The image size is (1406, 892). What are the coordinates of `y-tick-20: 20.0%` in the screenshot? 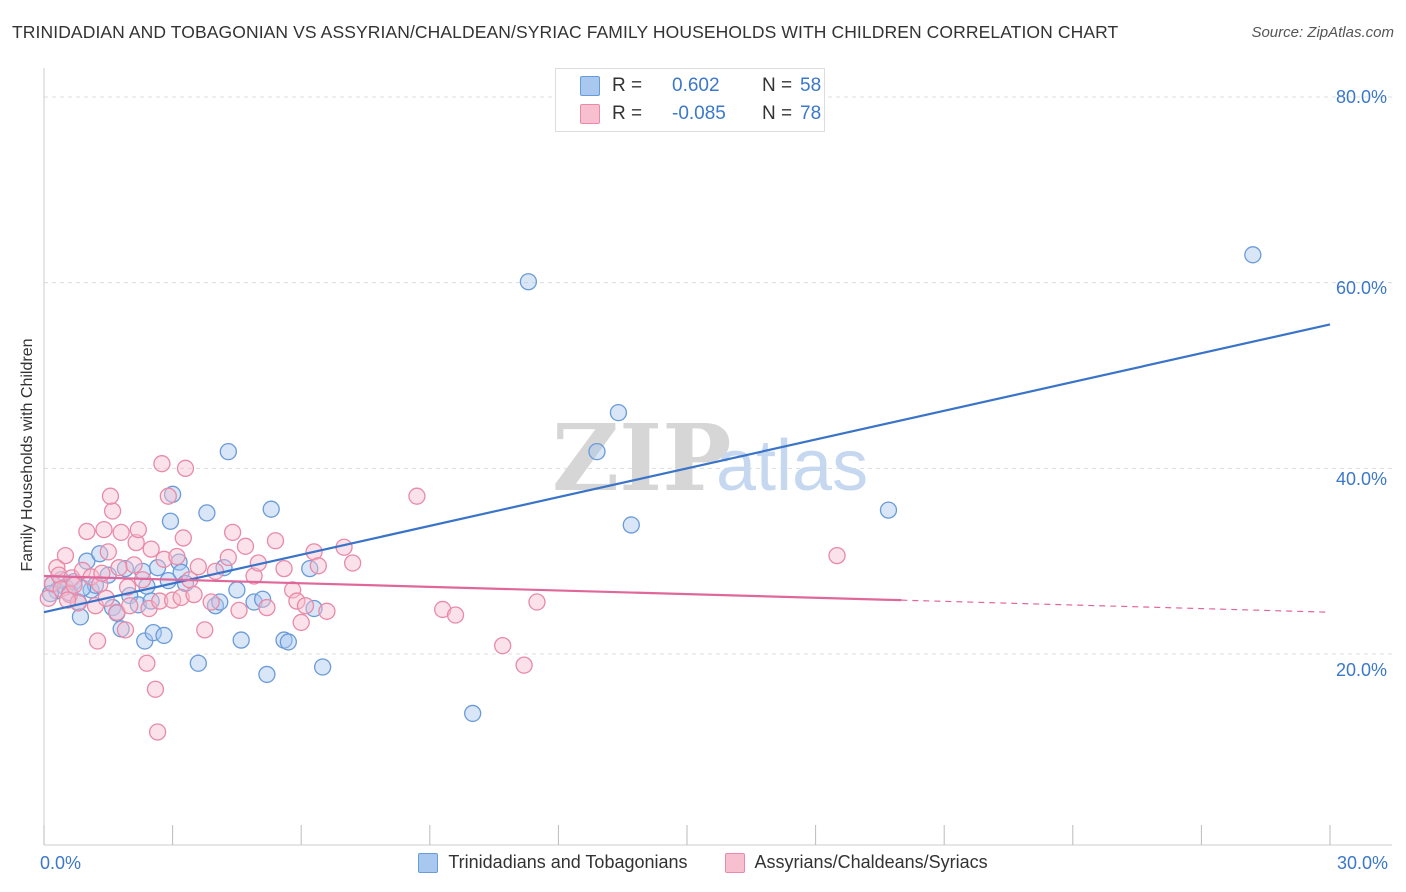 It's located at (1362, 670).